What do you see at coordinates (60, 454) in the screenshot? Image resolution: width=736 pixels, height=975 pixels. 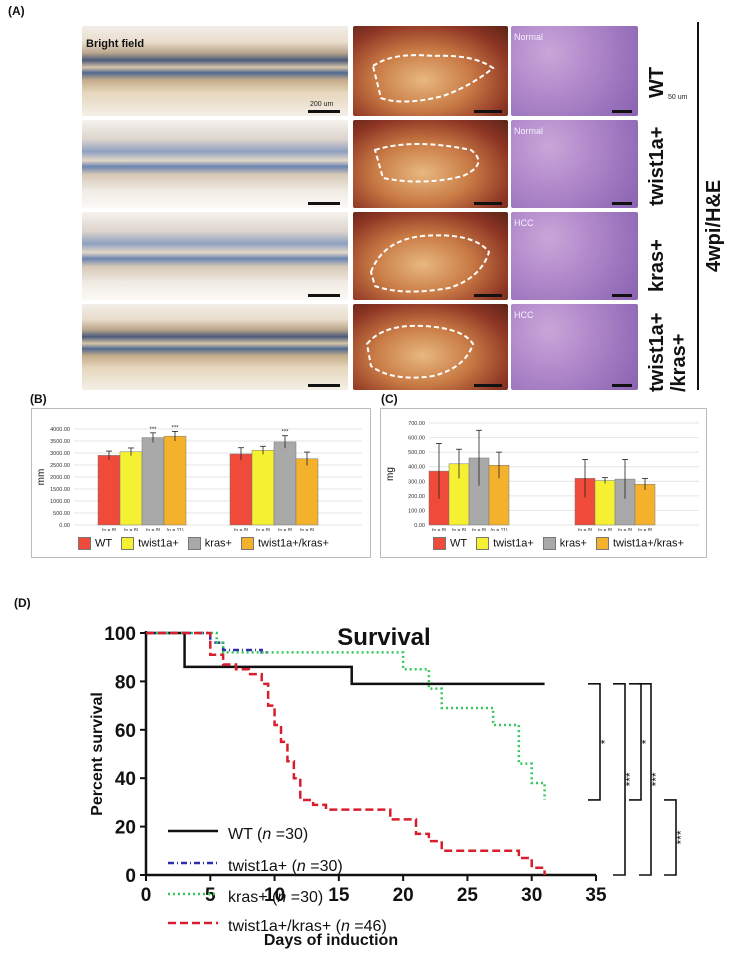 I see `y-tick-label: 3000.00` at bounding box center [60, 454].